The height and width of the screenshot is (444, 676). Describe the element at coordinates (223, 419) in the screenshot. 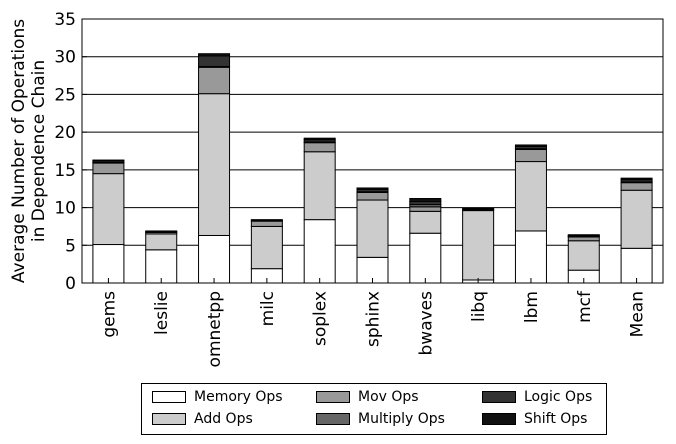

I see `legend-label: Add Ops` at that location.